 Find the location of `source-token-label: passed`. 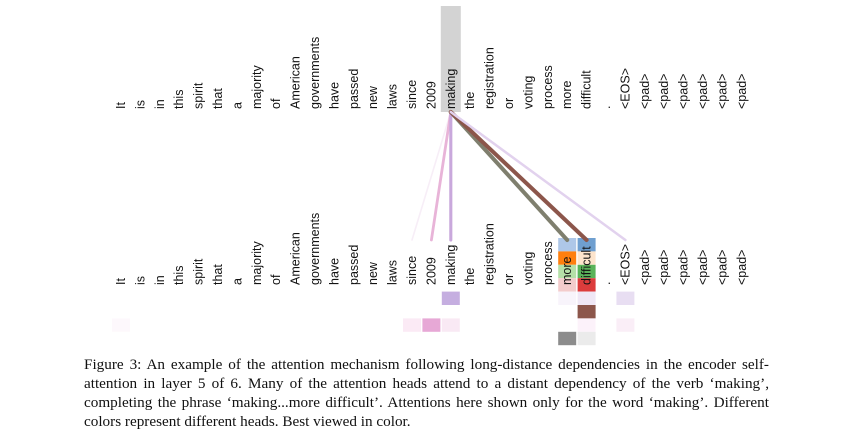

source-token-label: passed is located at coordinates (354, 89).